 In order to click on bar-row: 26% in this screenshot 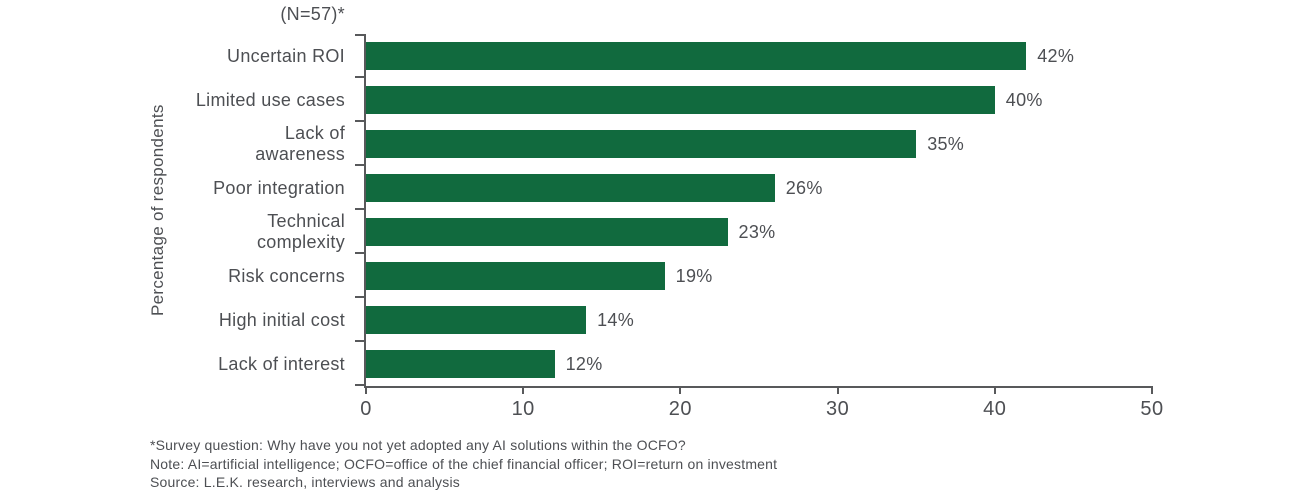, I will do `click(759, 188)`.